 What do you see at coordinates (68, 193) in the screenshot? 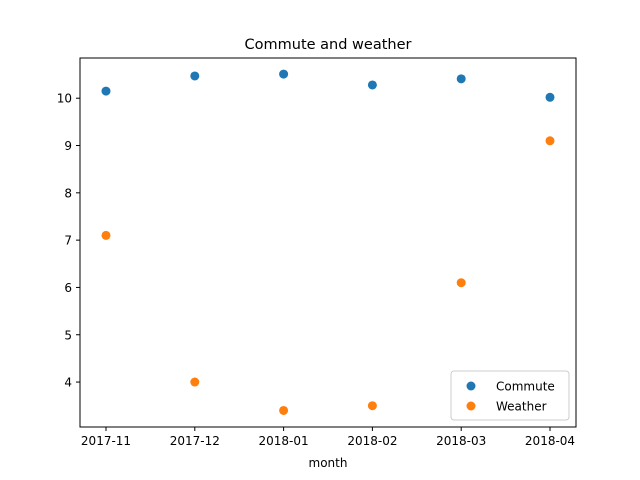
I see `y-tick-label: 8` at bounding box center [68, 193].